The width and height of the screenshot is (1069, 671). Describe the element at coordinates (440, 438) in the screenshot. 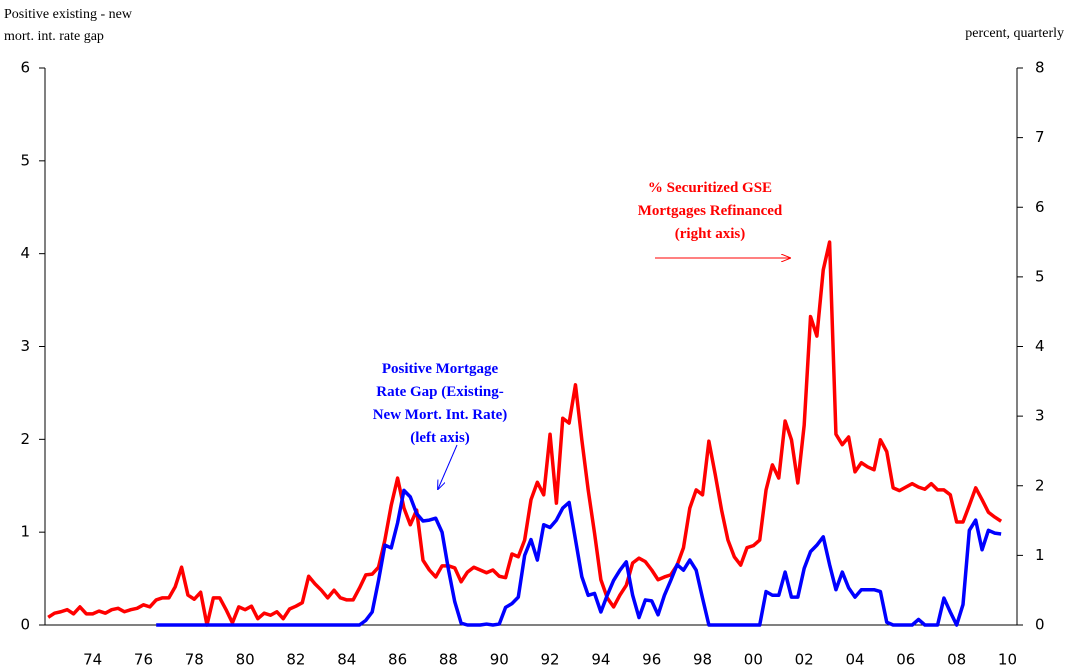

I see `series-annotation: (left axis)` at that location.